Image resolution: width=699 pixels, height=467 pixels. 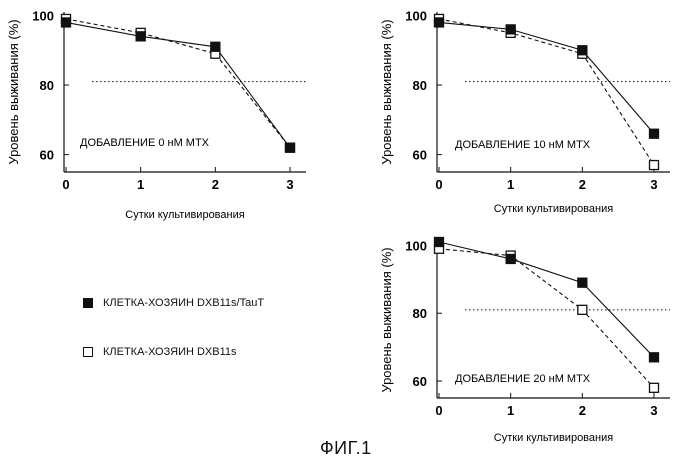 I want to click on legend-item-dxb11s: КЛЕТКА-ХОЗЯИН DXB11s, so click(x=160, y=352).